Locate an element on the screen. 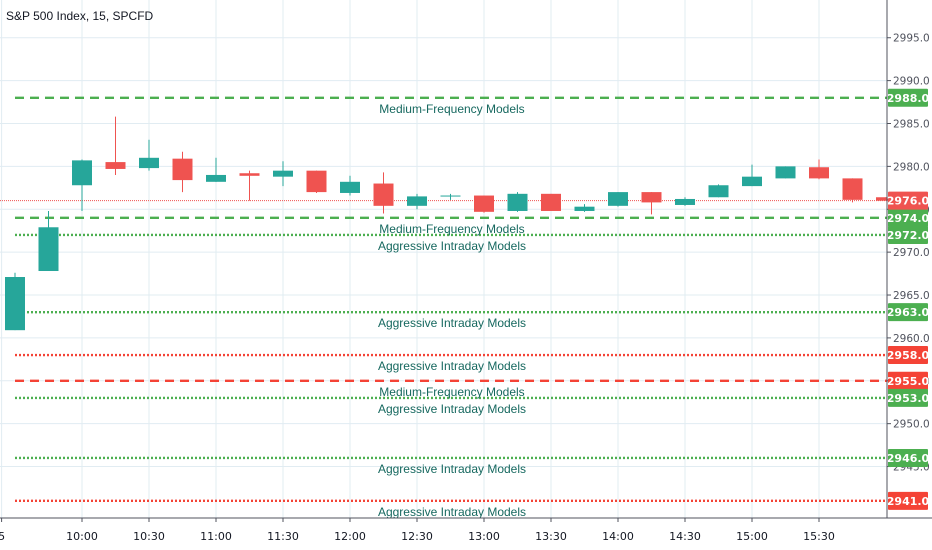  price-tick-label: 2970.0 is located at coordinates (911, 253).